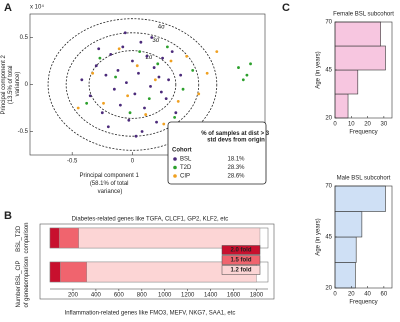  What do you see at coordinates (155, 41) in the screenshot?
I see `sigma-label: 3σ` at bounding box center [155, 41].